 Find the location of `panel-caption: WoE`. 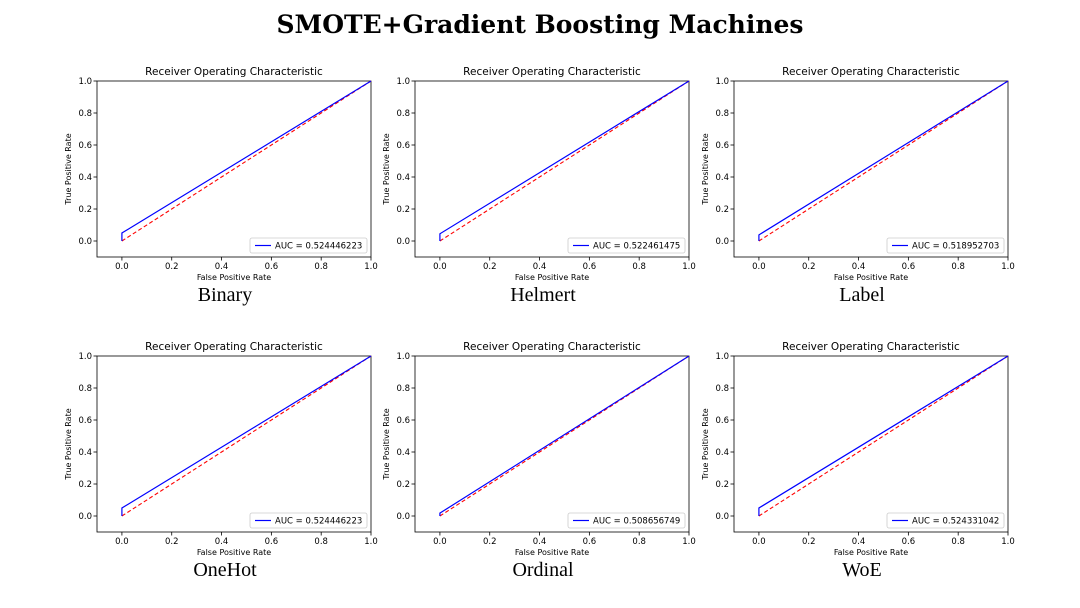

panel-caption: WoE is located at coordinates (862, 570).